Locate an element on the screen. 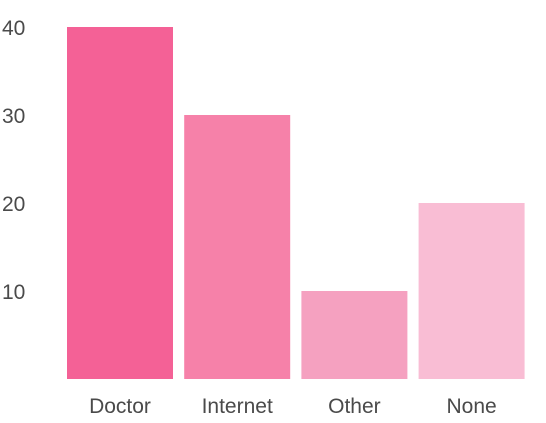 This screenshot has width=546, height=423. bar-internet is located at coordinates (237, 247).